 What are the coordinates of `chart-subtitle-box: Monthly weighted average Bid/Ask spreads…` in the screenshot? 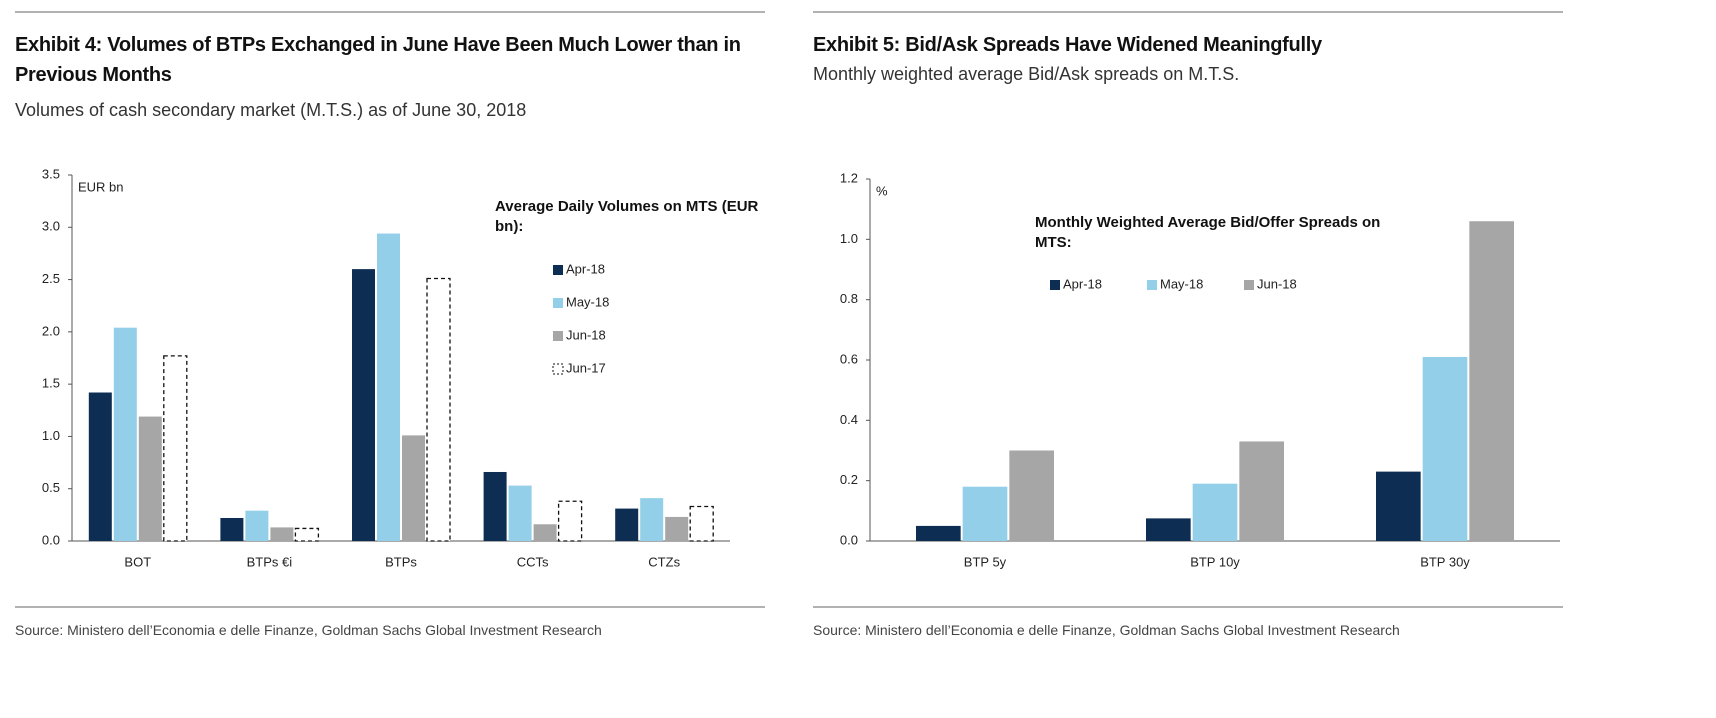 It's located at (1026, 74).